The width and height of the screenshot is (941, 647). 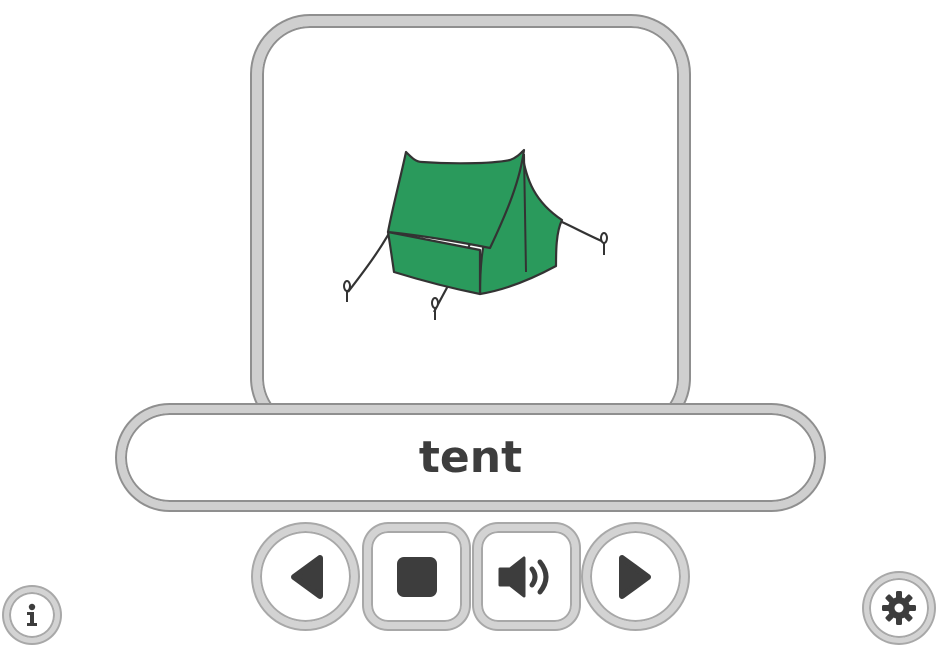 I want to click on sound-button, so click(x=526, y=576).